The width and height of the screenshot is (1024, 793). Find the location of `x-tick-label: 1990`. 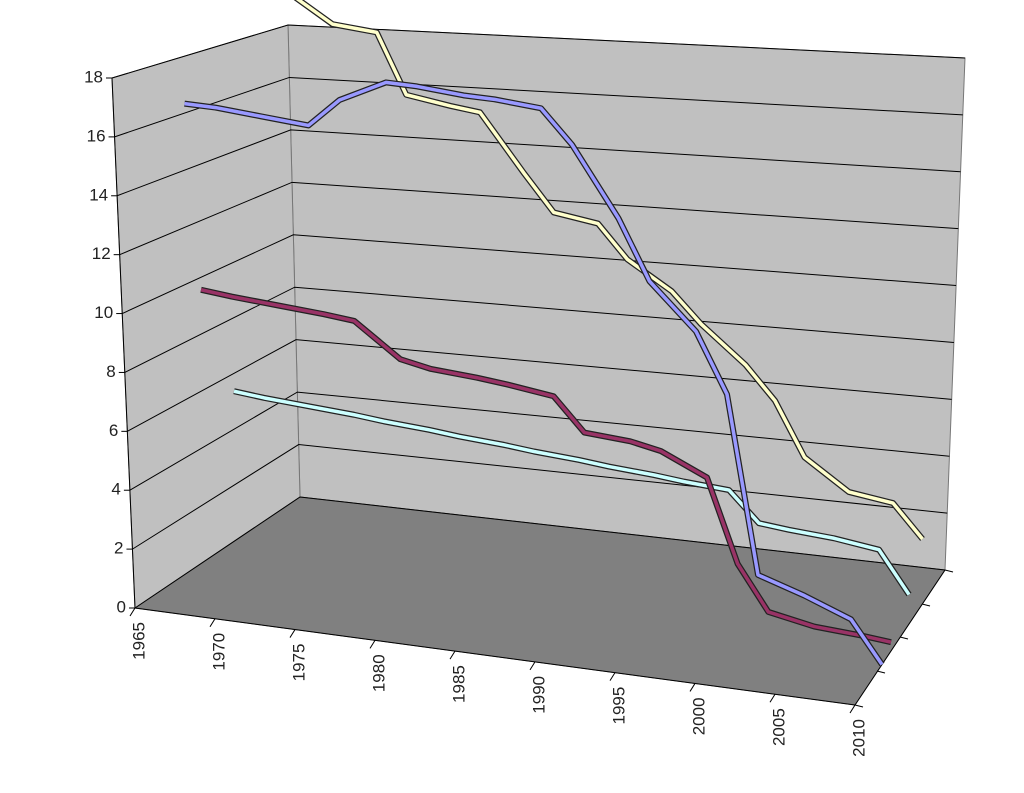

x-tick-label: 1990 is located at coordinates (538, 695).